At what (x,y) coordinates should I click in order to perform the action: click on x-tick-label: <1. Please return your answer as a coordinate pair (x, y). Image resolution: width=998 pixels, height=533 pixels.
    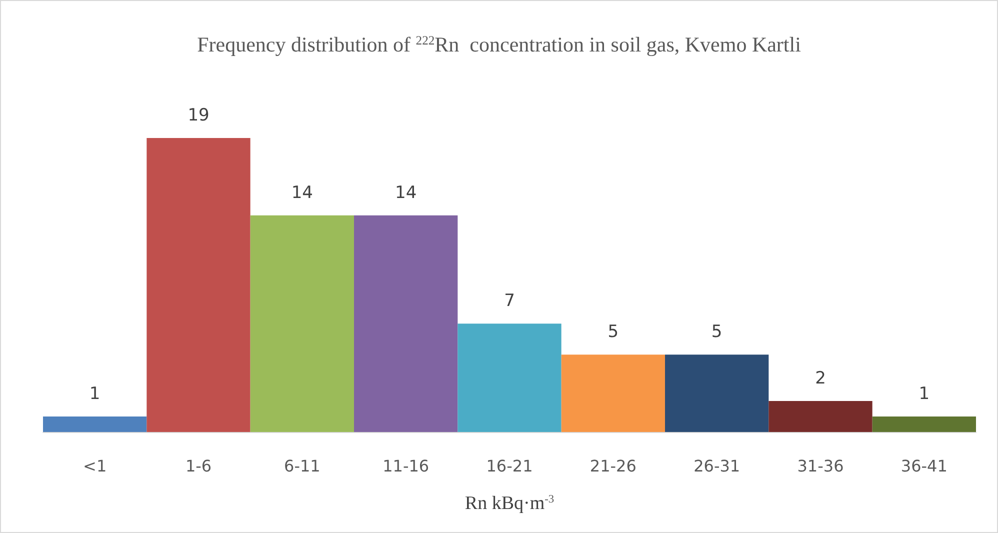
    Looking at the image, I should click on (95, 466).